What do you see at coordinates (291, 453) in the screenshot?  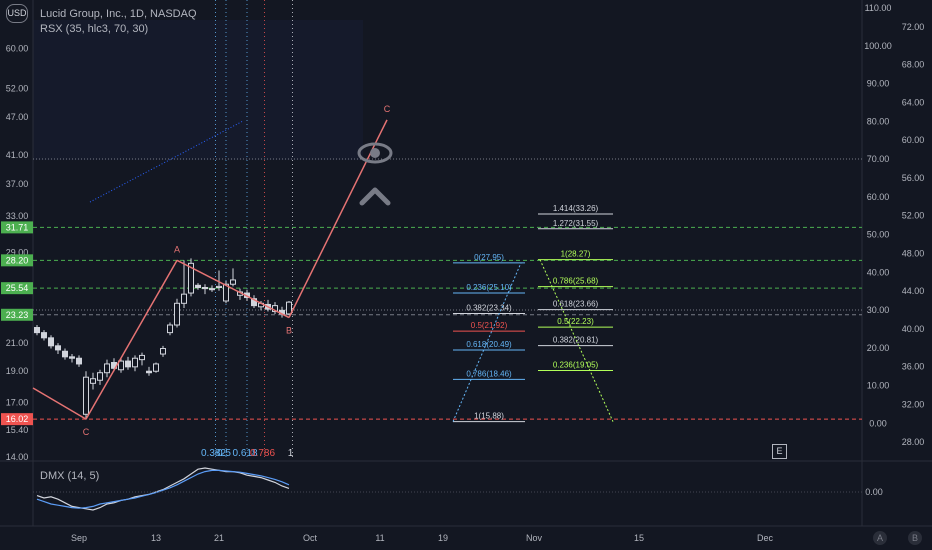 I see `fib-time-label: 1` at bounding box center [291, 453].